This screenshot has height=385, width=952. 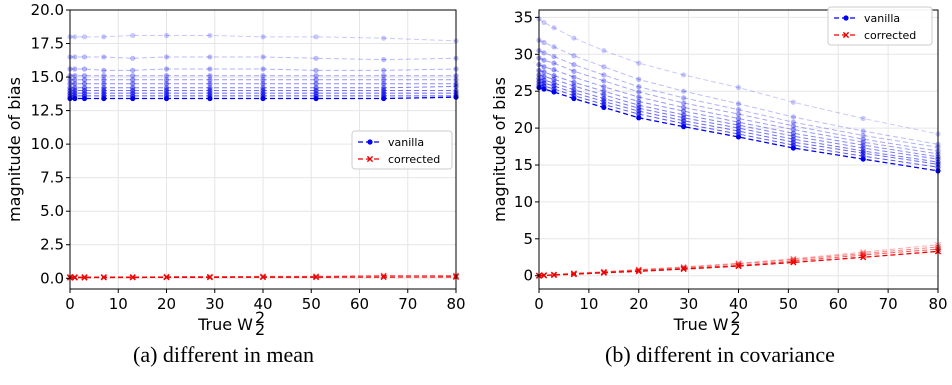 What do you see at coordinates (260, 329) in the screenshot?
I see `x-axis-label-sub: 2` at bounding box center [260, 329].